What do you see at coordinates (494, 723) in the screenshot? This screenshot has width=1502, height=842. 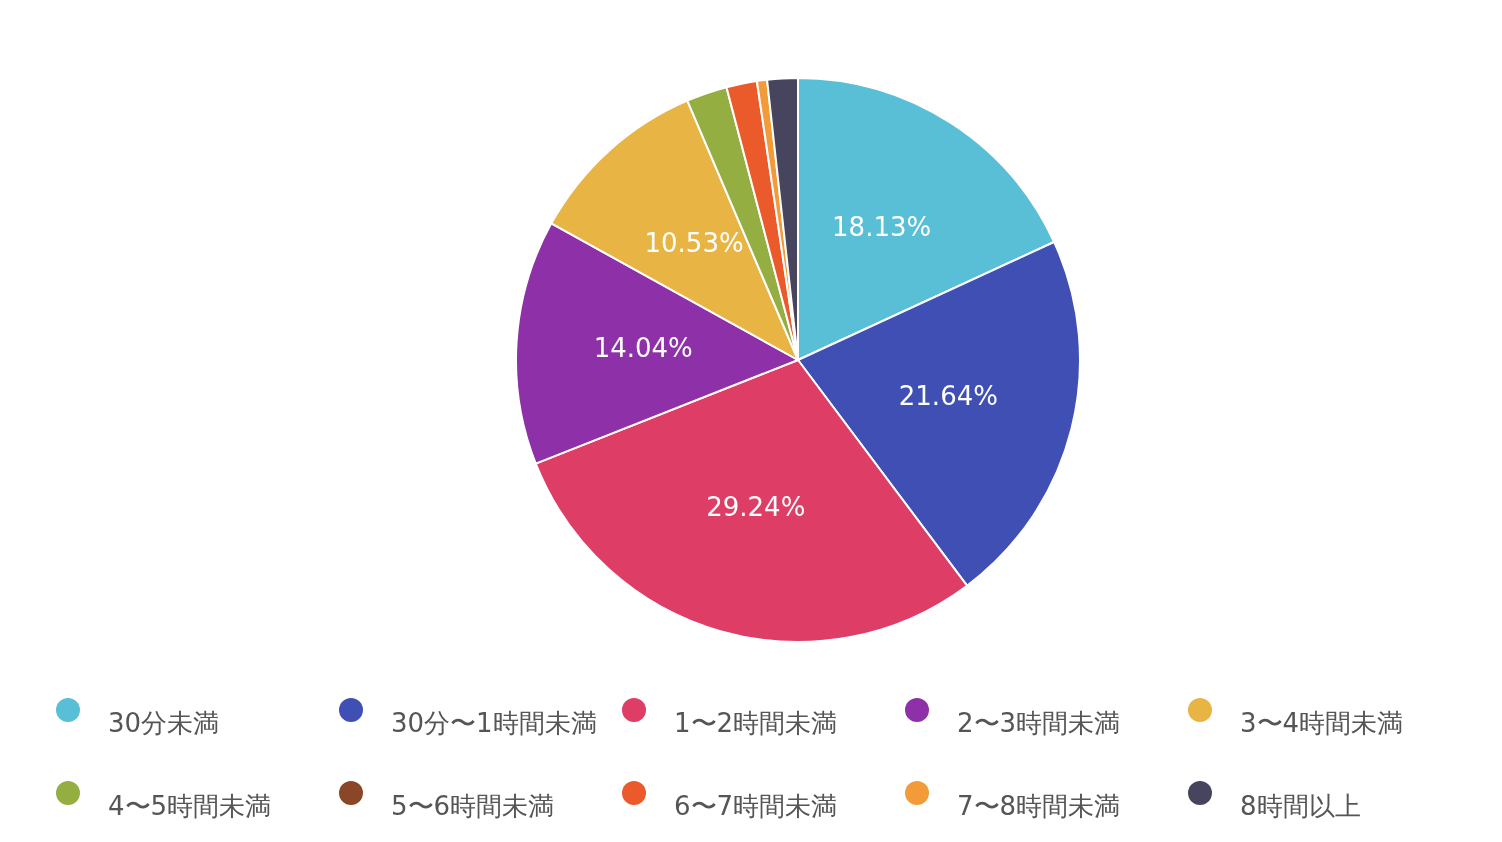 I see `legend-label: 30分〜1時間未満` at bounding box center [494, 723].